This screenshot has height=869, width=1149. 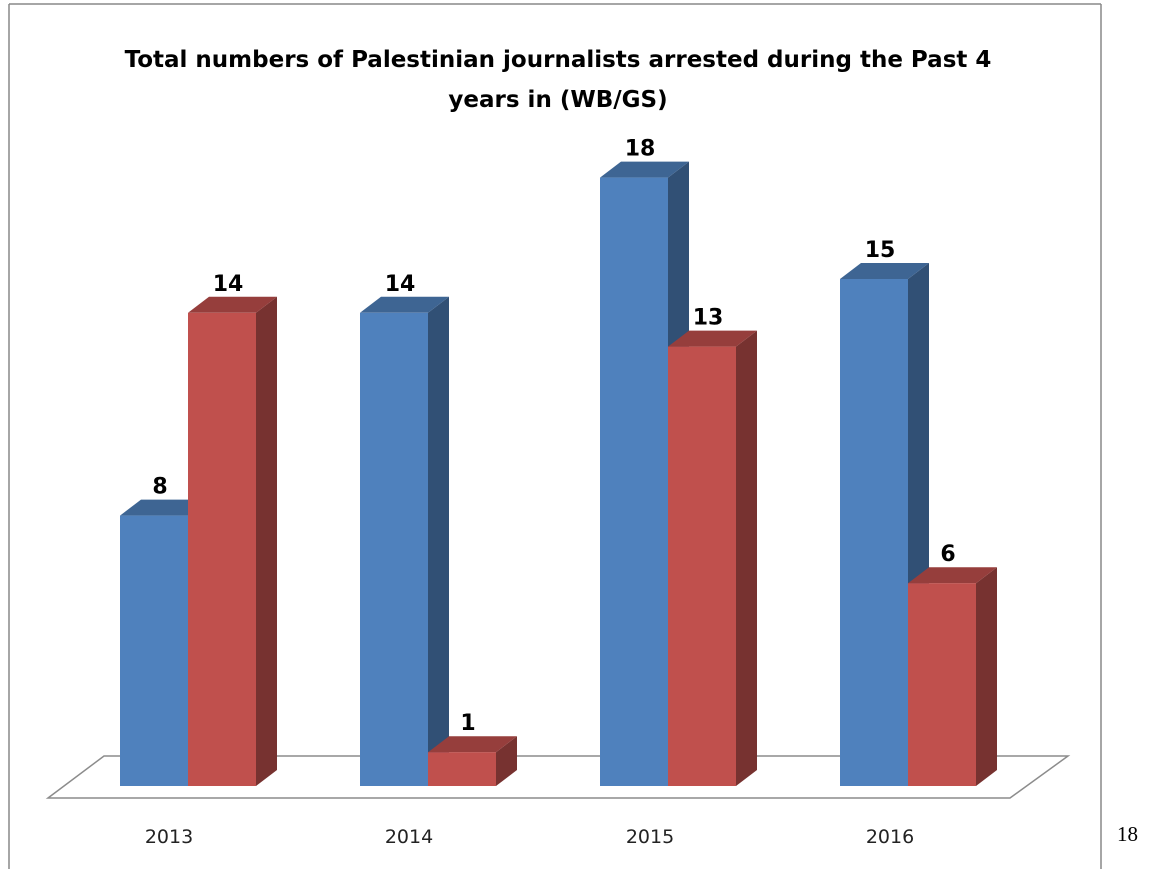 I want to click on value-label-2015-series-1: 18, so click(x=640, y=149).